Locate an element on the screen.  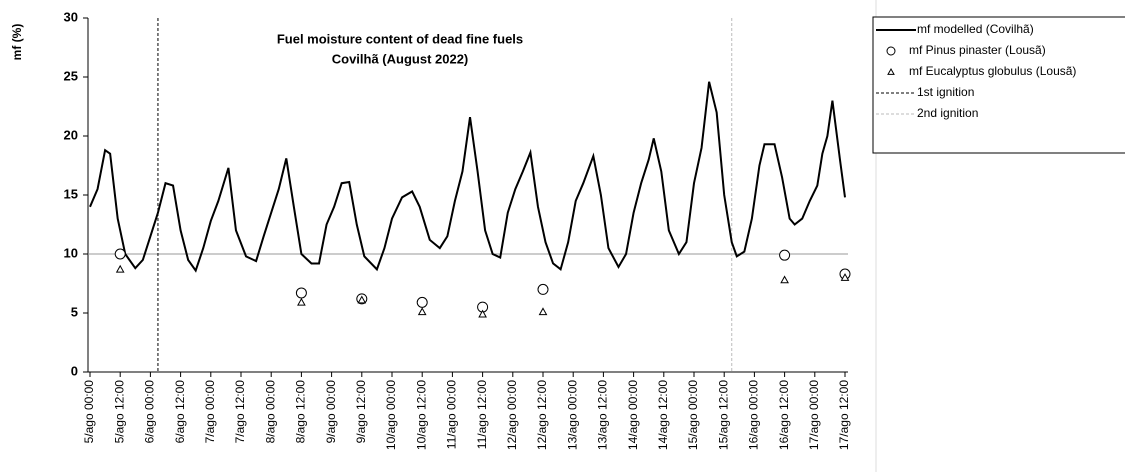
x-tick-label: 10/ago 00:00 is located at coordinates (391, 415).